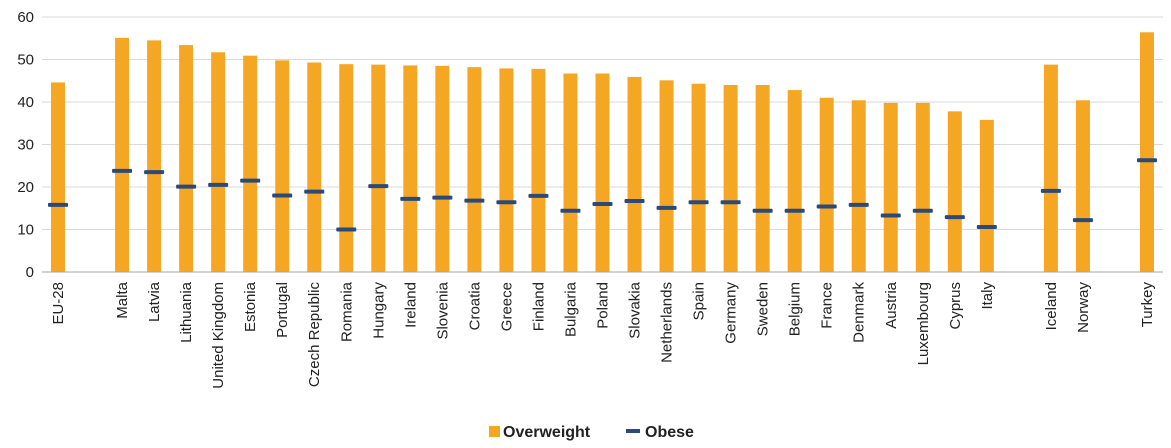  What do you see at coordinates (25, 60) in the screenshot?
I see `y-tick-label: 50` at bounding box center [25, 60].